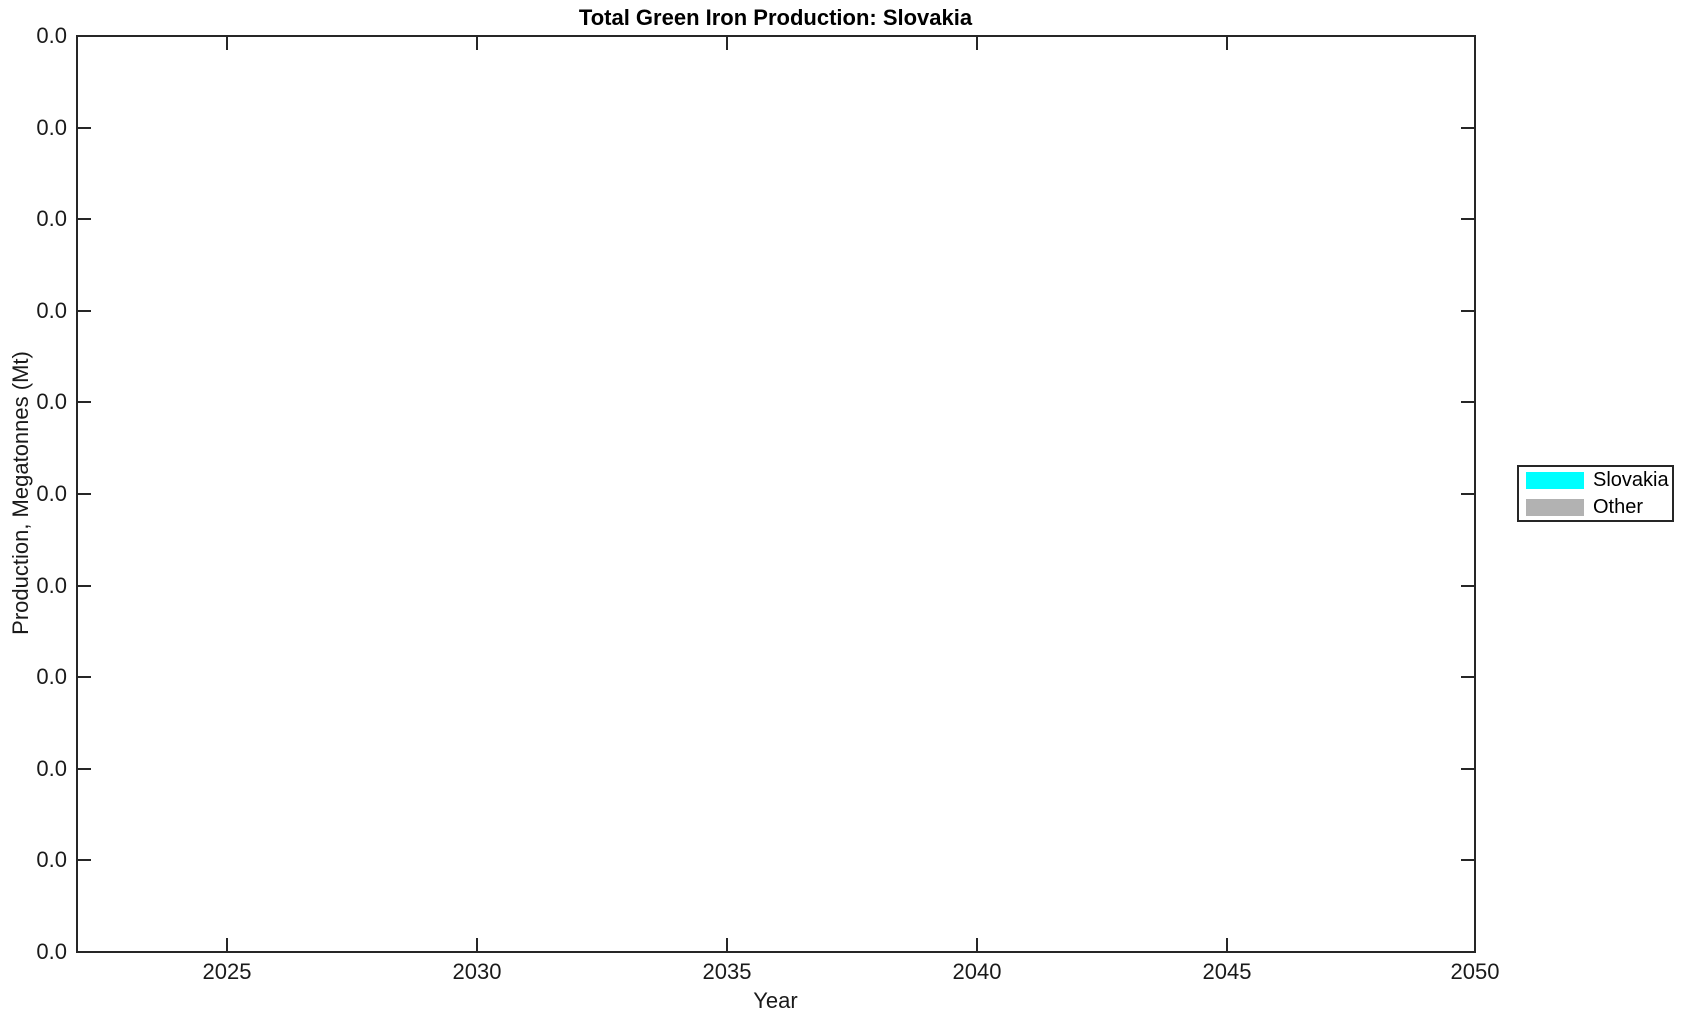 Image resolution: width=1682 pixels, height=1021 pixels. I want to click on chart-title: Total Green Iron Production: Slovakia, so click(775, 17).